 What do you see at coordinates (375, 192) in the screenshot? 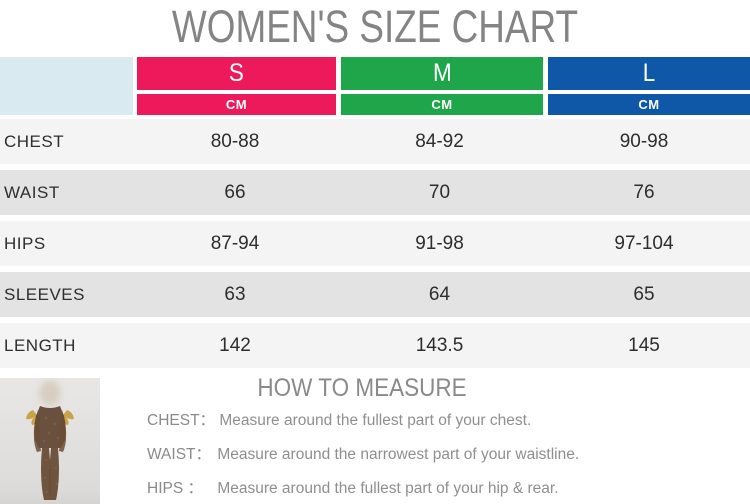
I see `table-row-waist: WAIST 66 70 76` at bounding box center [375, 192].